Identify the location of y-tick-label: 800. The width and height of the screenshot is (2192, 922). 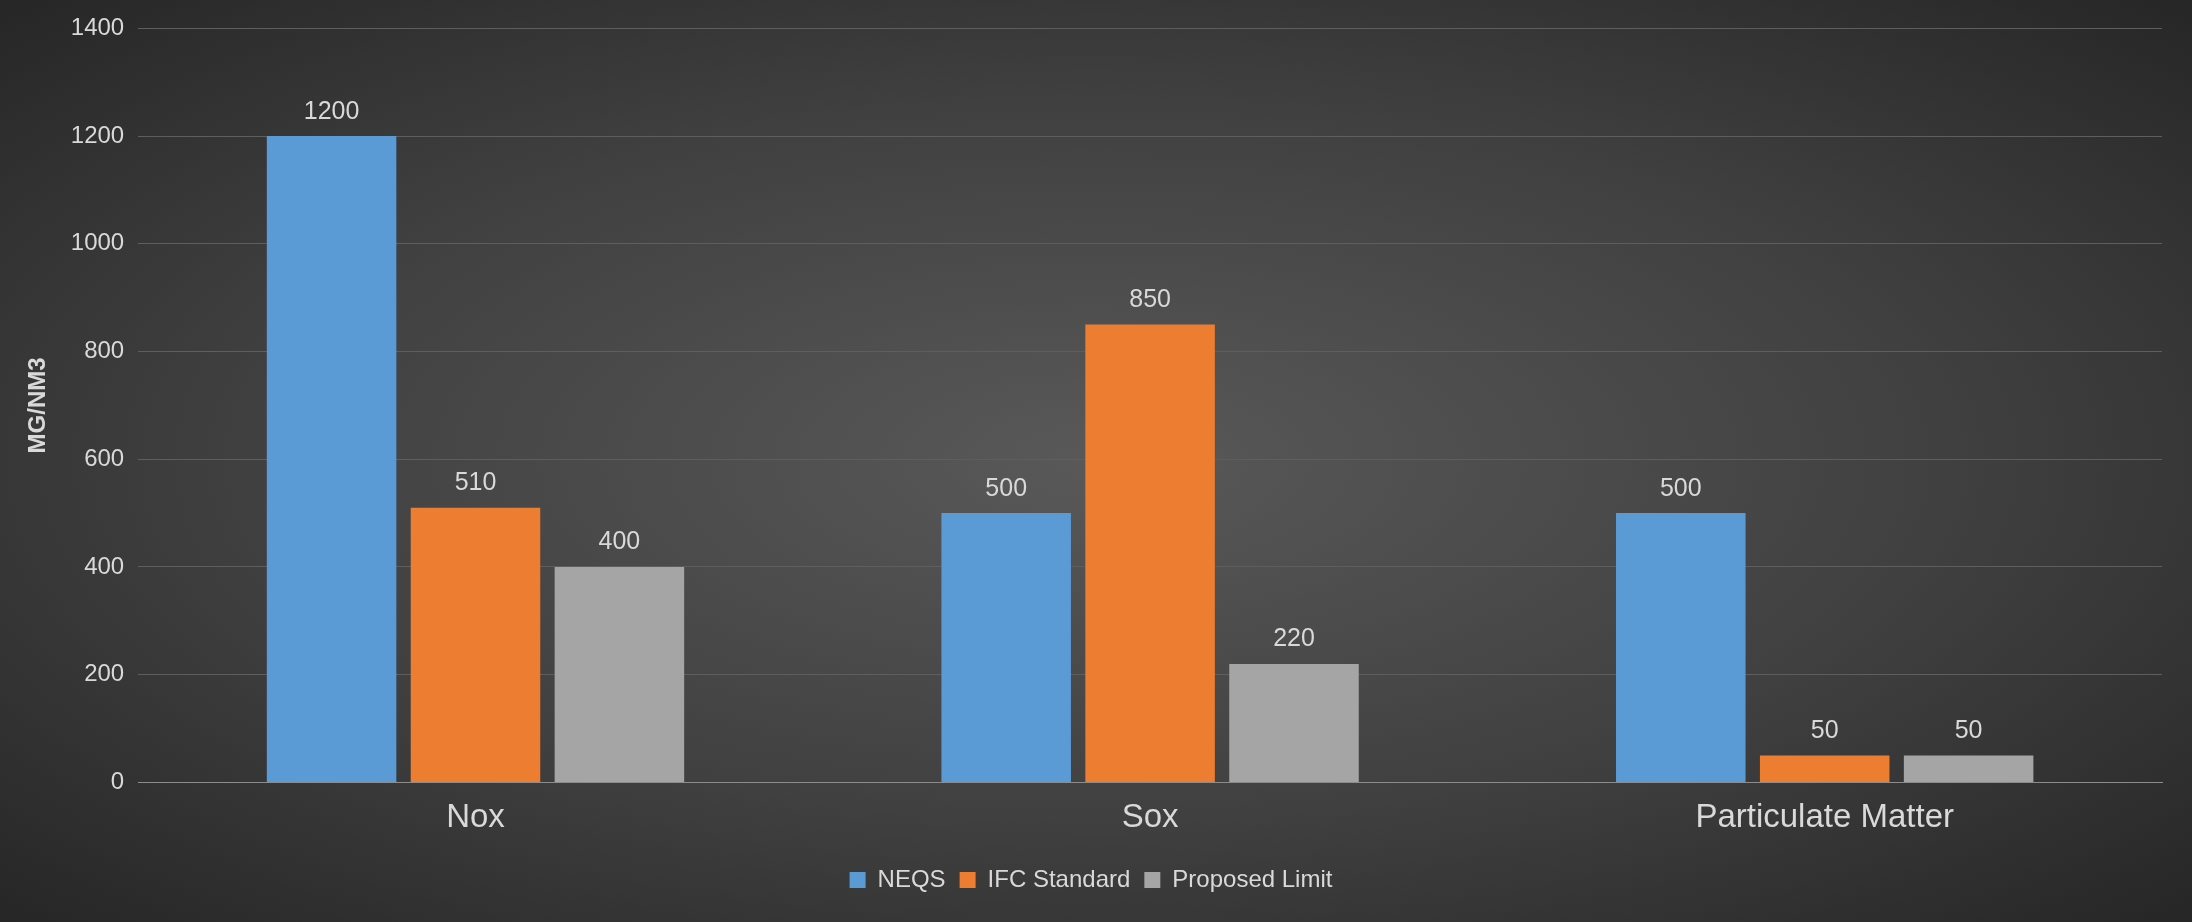
(104, 350).